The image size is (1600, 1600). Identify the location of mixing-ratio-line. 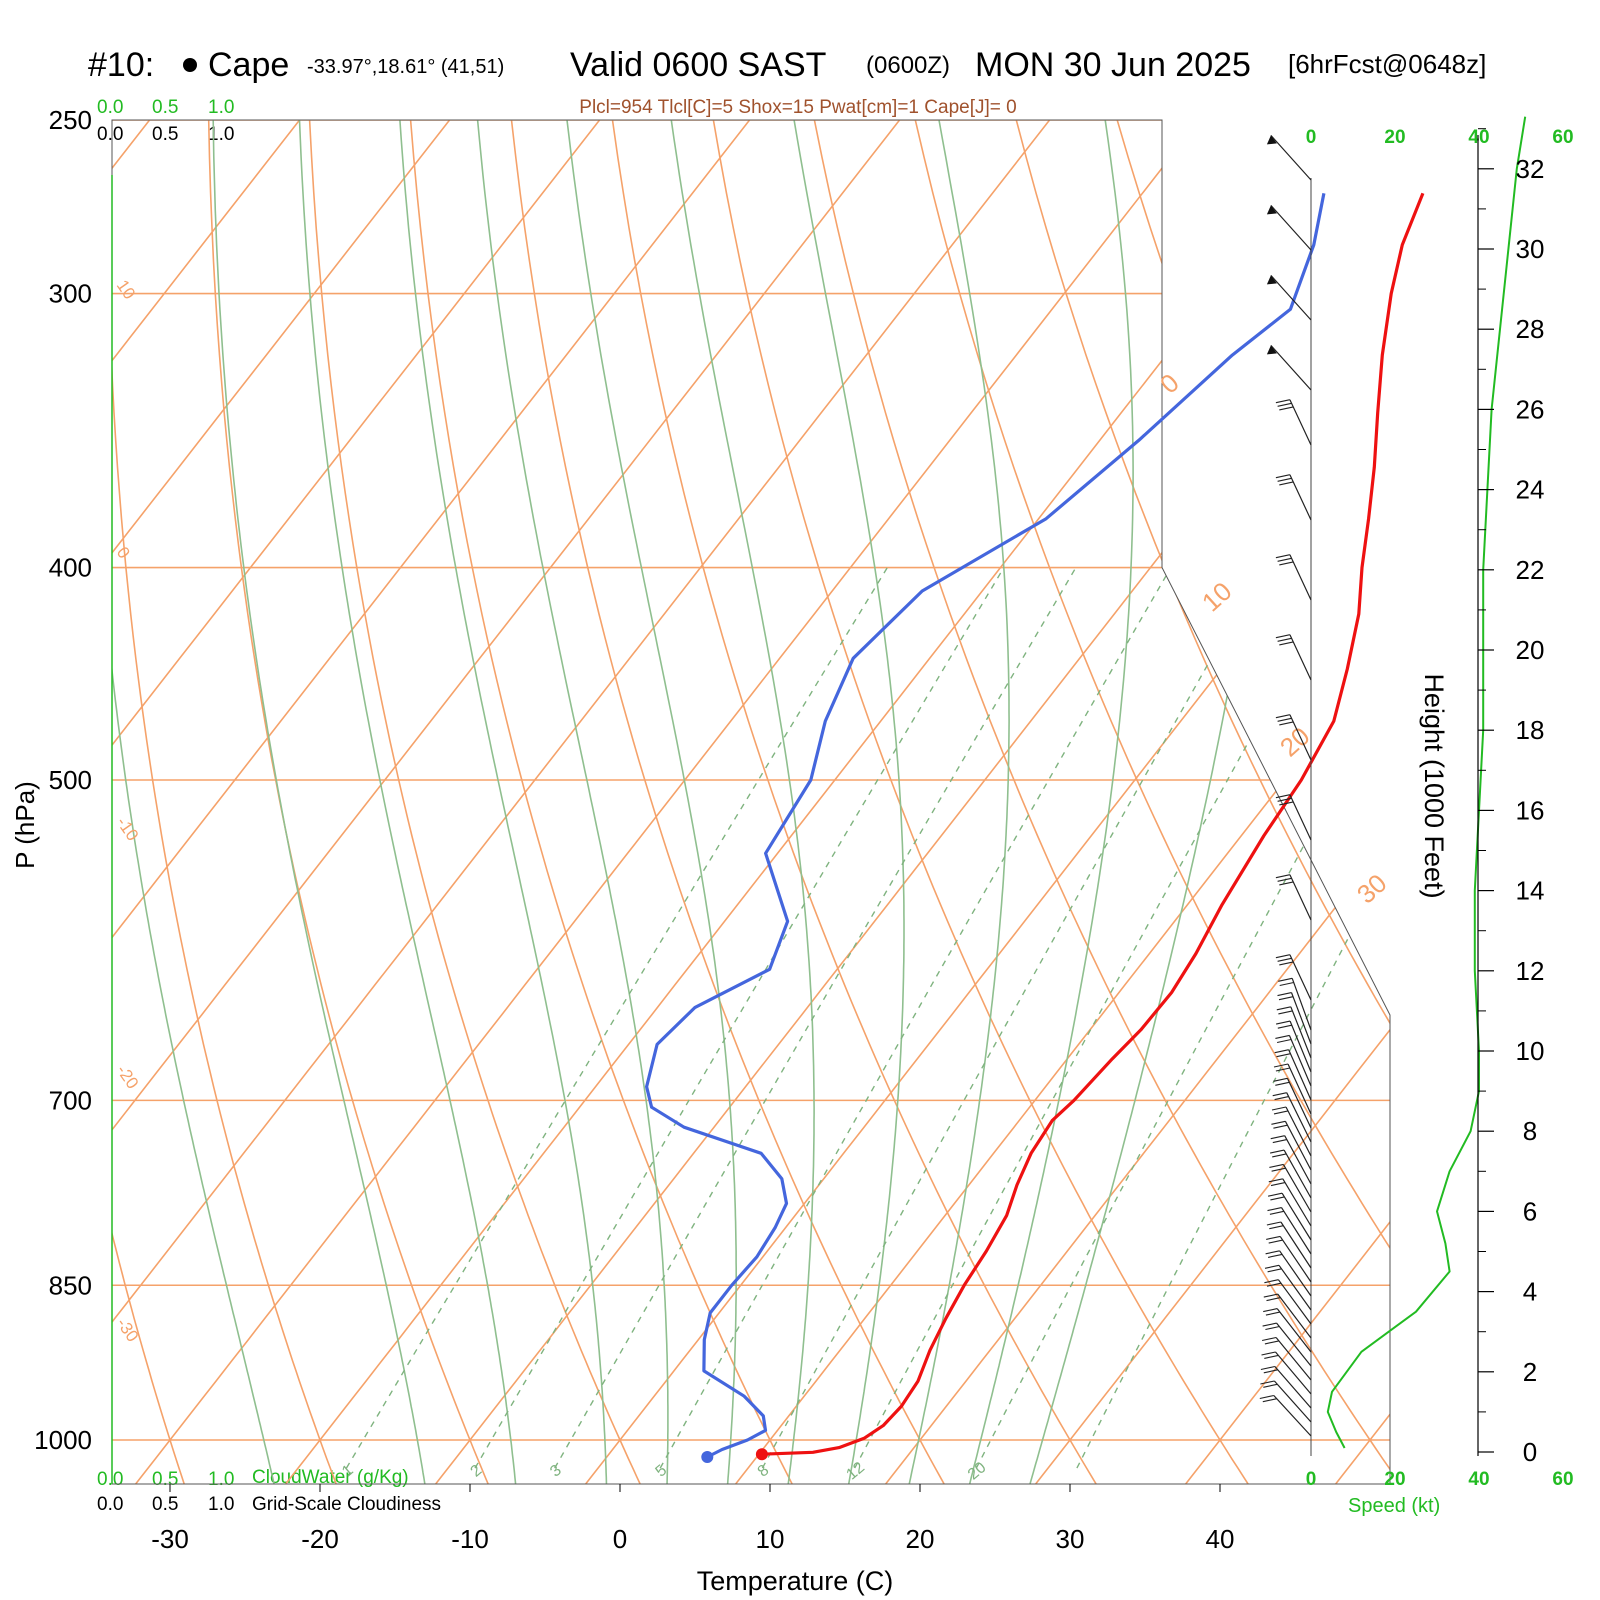
(1233, 1018).